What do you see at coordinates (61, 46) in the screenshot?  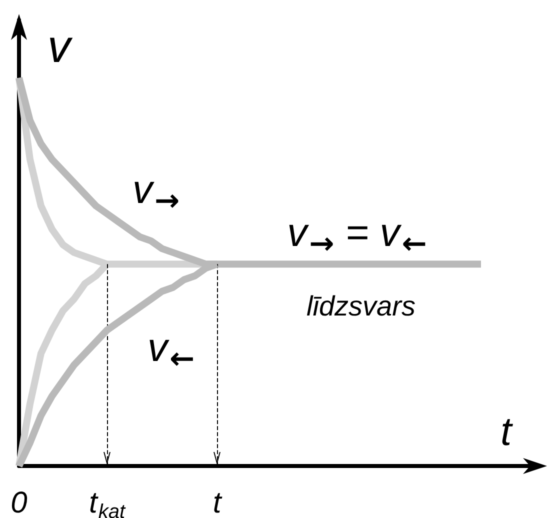 I see `y-axis-title: v` at bounding box center [61, 46].